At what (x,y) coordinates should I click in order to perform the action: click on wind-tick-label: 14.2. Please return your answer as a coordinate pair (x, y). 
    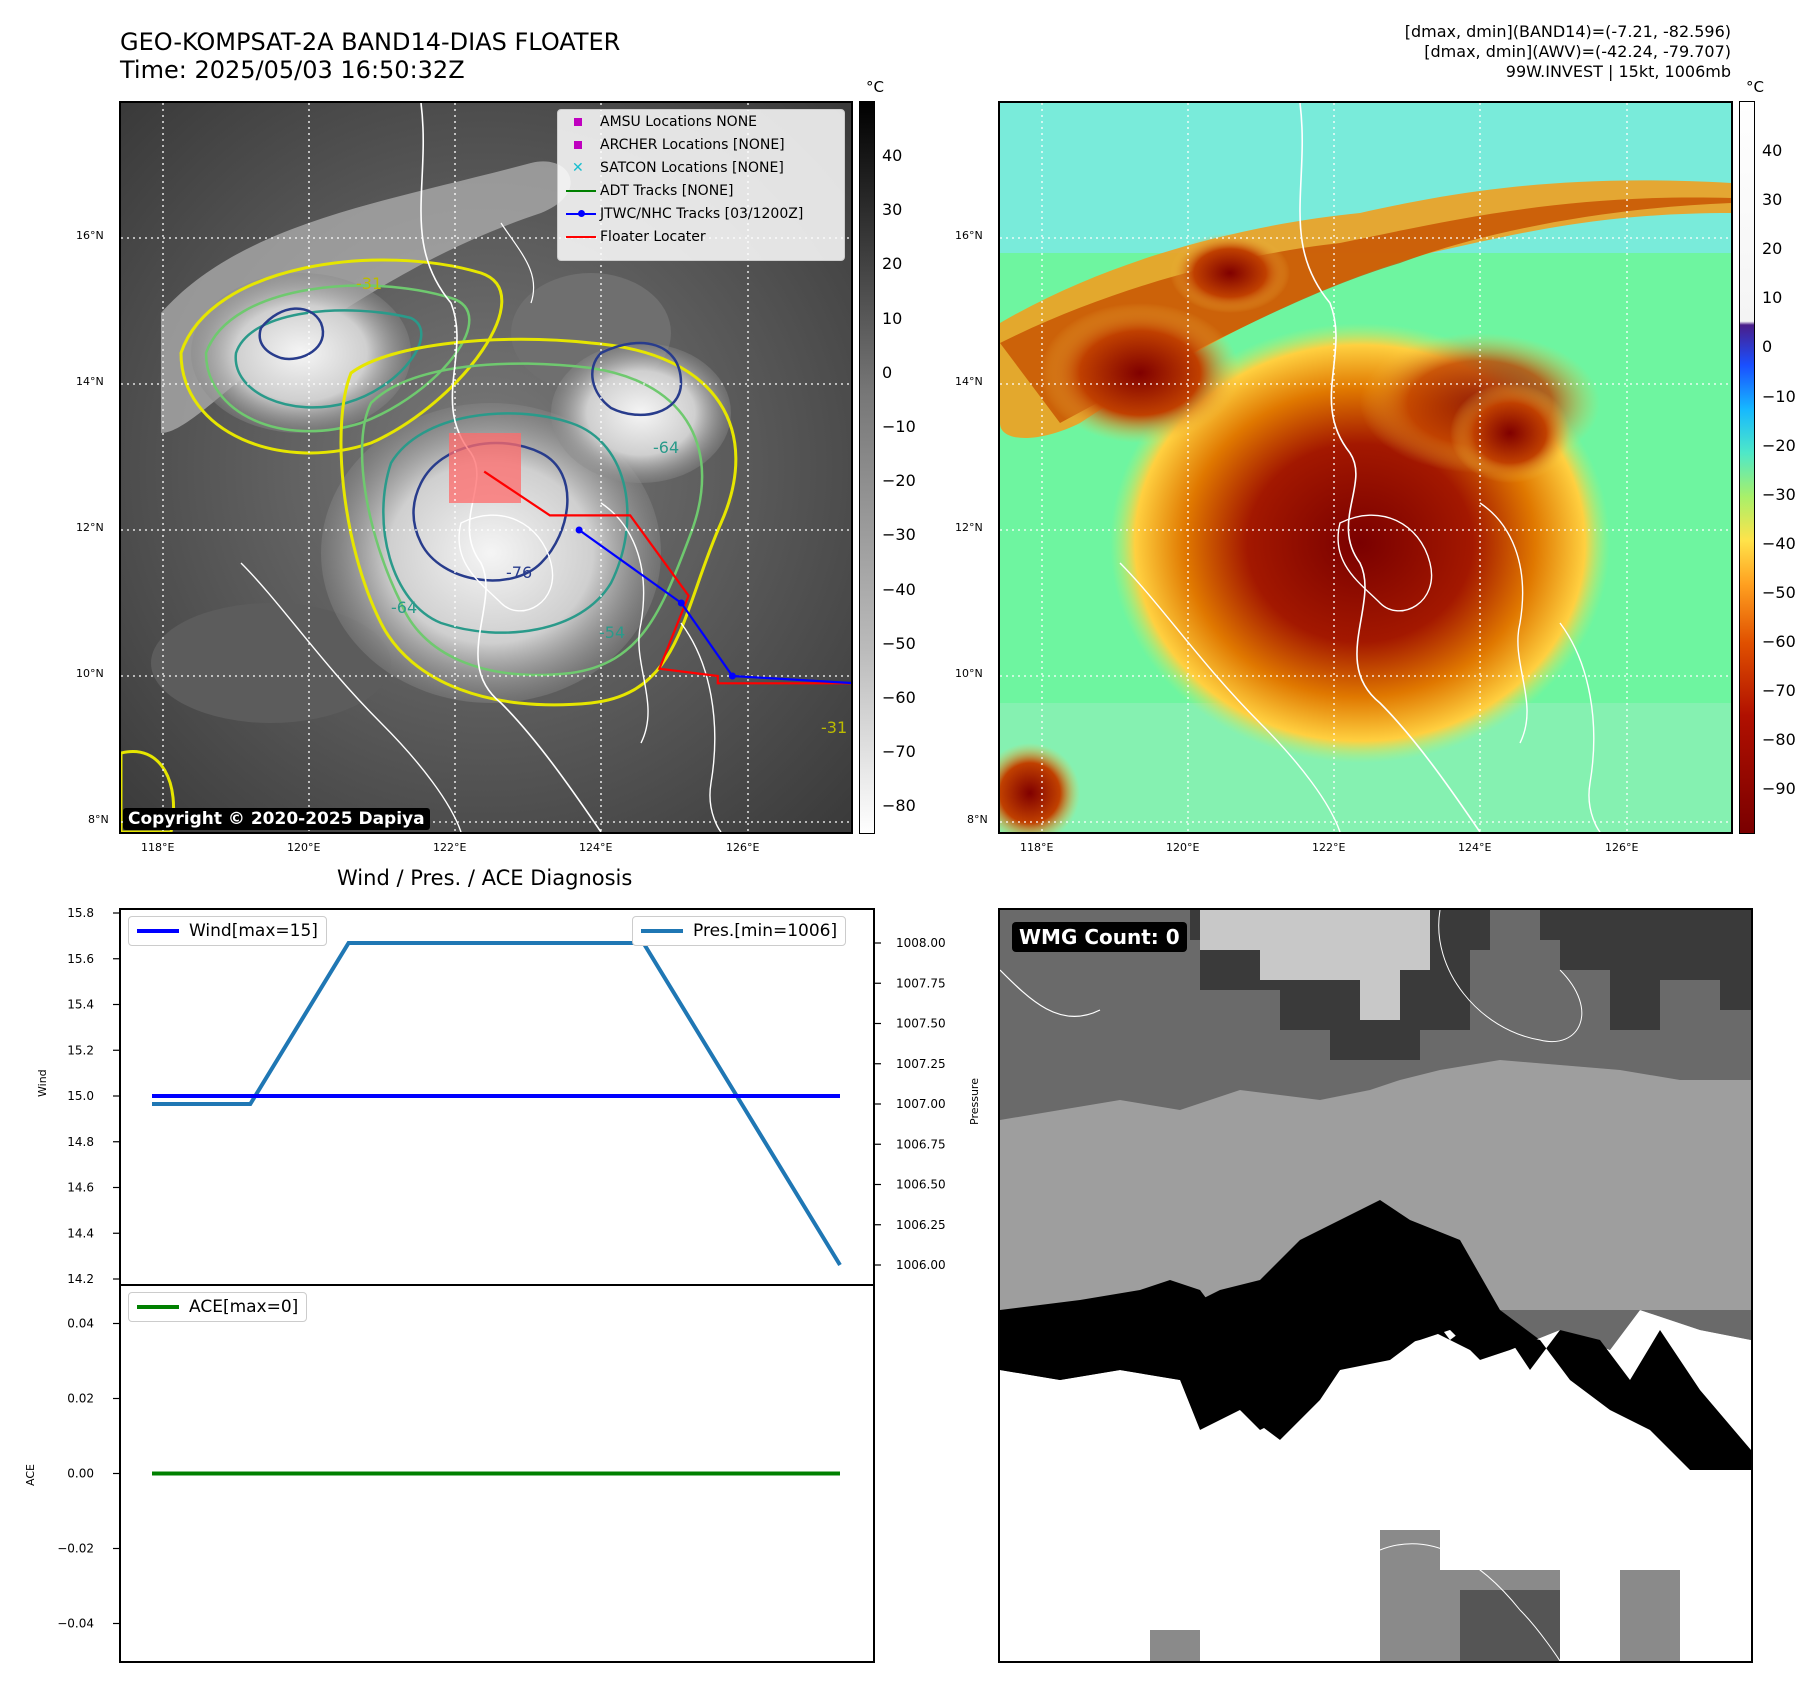
    Looking at the image, I should click on (80, 1279).